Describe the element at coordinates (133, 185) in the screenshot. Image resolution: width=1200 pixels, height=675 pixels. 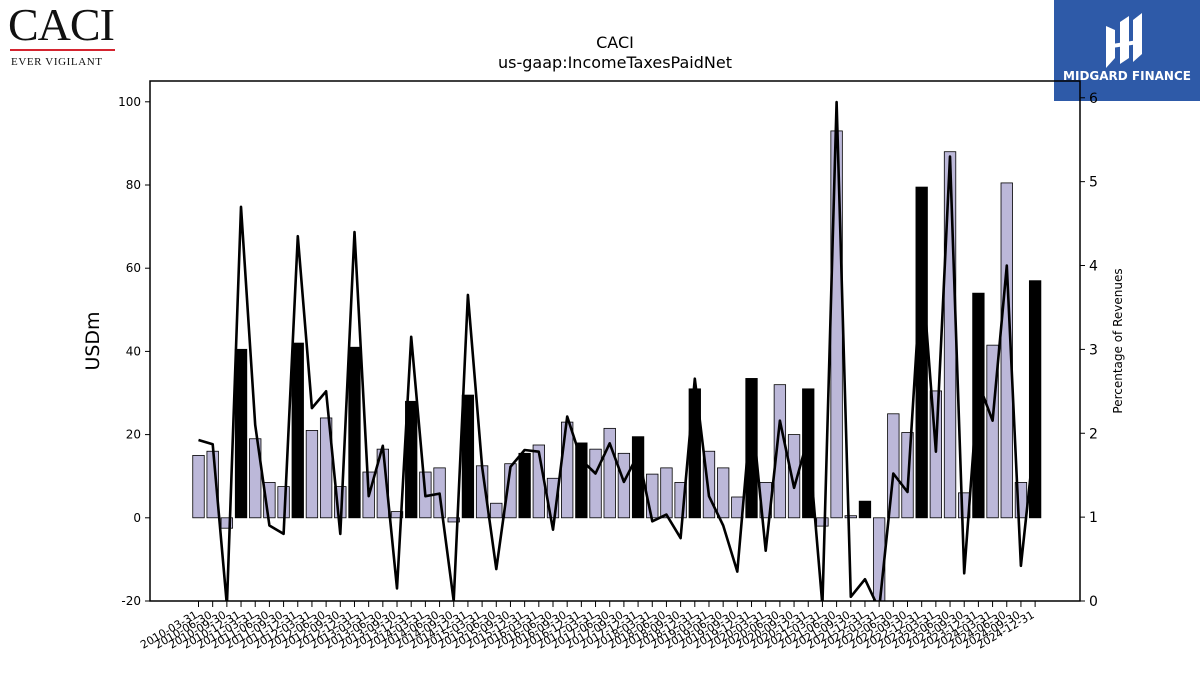
I see `y-tick-label: 80` at that location.